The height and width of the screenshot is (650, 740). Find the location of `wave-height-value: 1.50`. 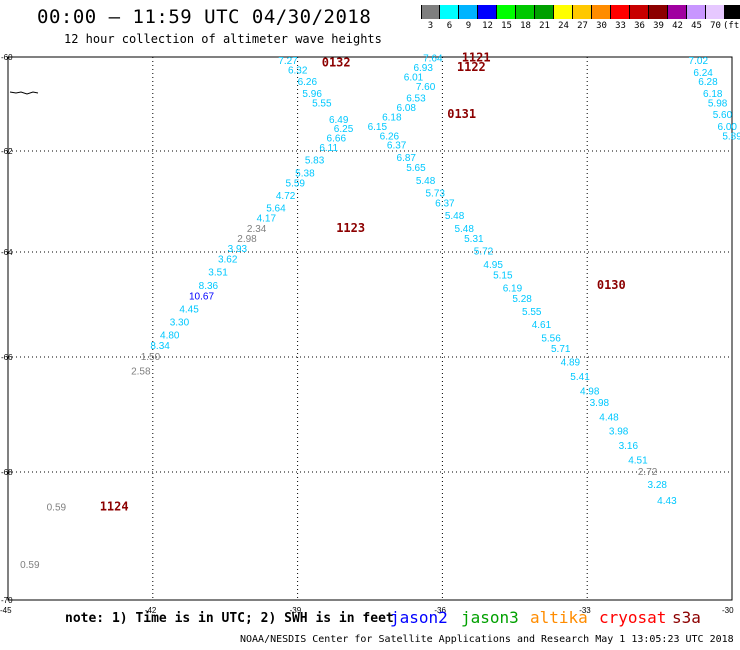

wave-height-value: 1.50 is located at coordinates (151, 357).